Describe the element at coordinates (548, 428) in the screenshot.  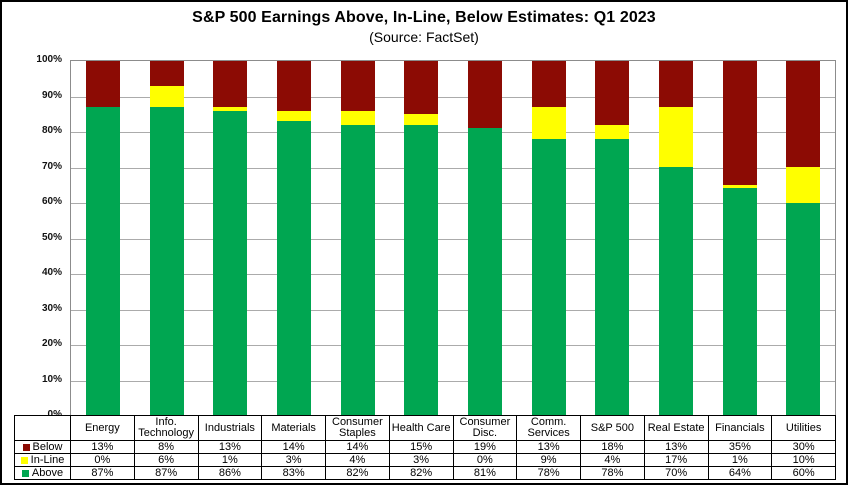
I see `category-header-cell: Comm. Services` at that location.